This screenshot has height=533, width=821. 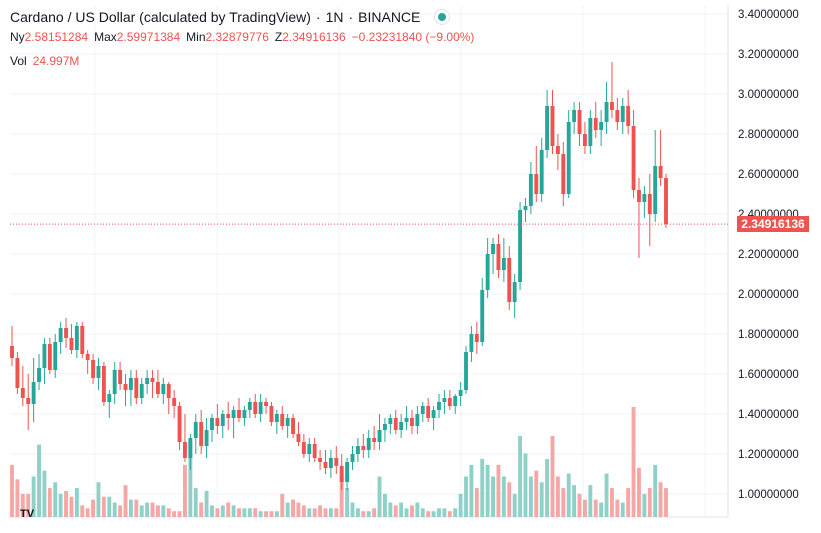 What do you see at coordinates (18, 61) in the screenshot?
I see `volume-label: Vol` at bounding box center [18, 61].